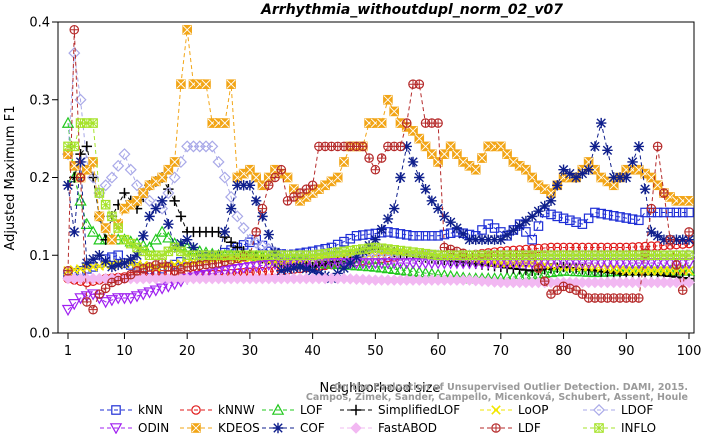 This screenshot has width=702, height=434. Describe the element at coordinates (501, 351) in the screenshot. I see `x-tick-label-70: 70` at that location.